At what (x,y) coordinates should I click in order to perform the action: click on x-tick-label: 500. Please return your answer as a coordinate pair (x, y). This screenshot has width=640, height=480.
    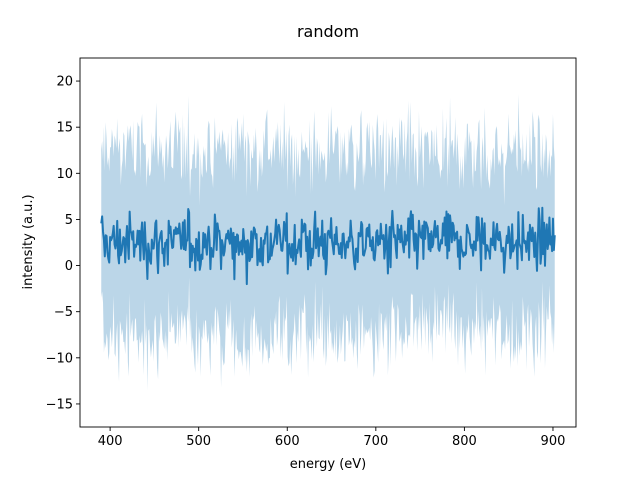
    Looking at the image, I should click on (198, 441).